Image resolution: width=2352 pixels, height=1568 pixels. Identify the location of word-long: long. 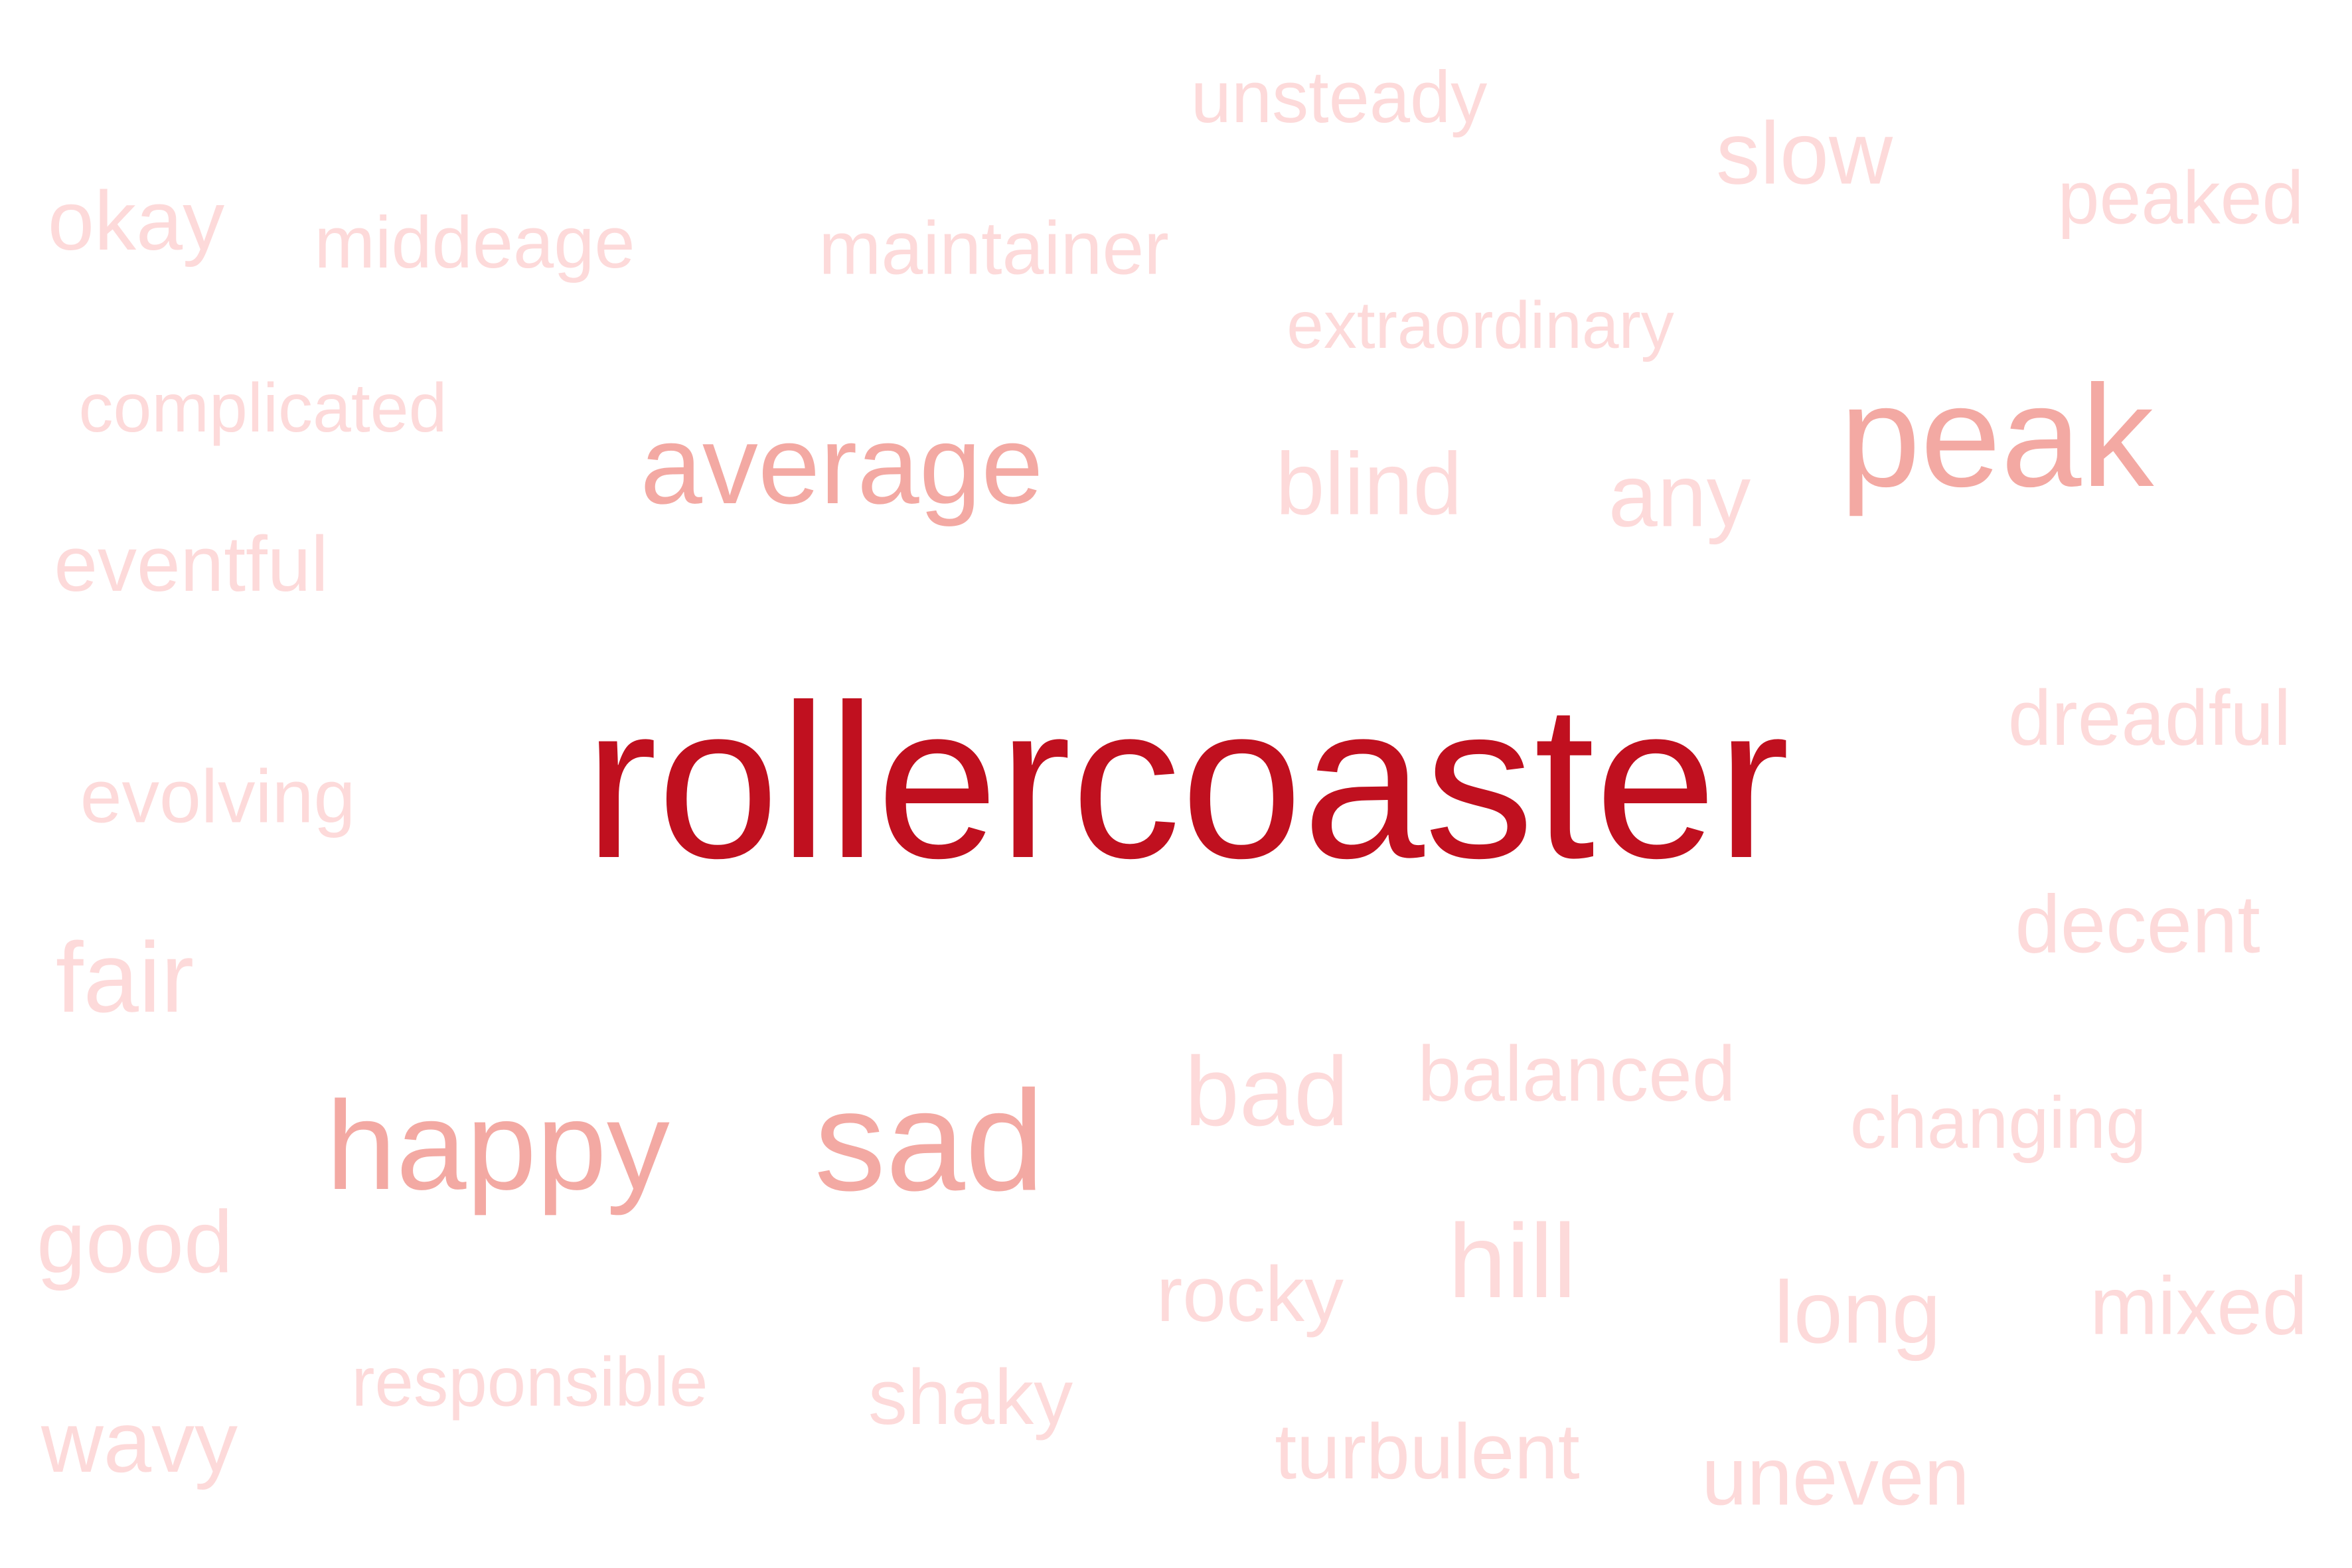
(1857, 1312).